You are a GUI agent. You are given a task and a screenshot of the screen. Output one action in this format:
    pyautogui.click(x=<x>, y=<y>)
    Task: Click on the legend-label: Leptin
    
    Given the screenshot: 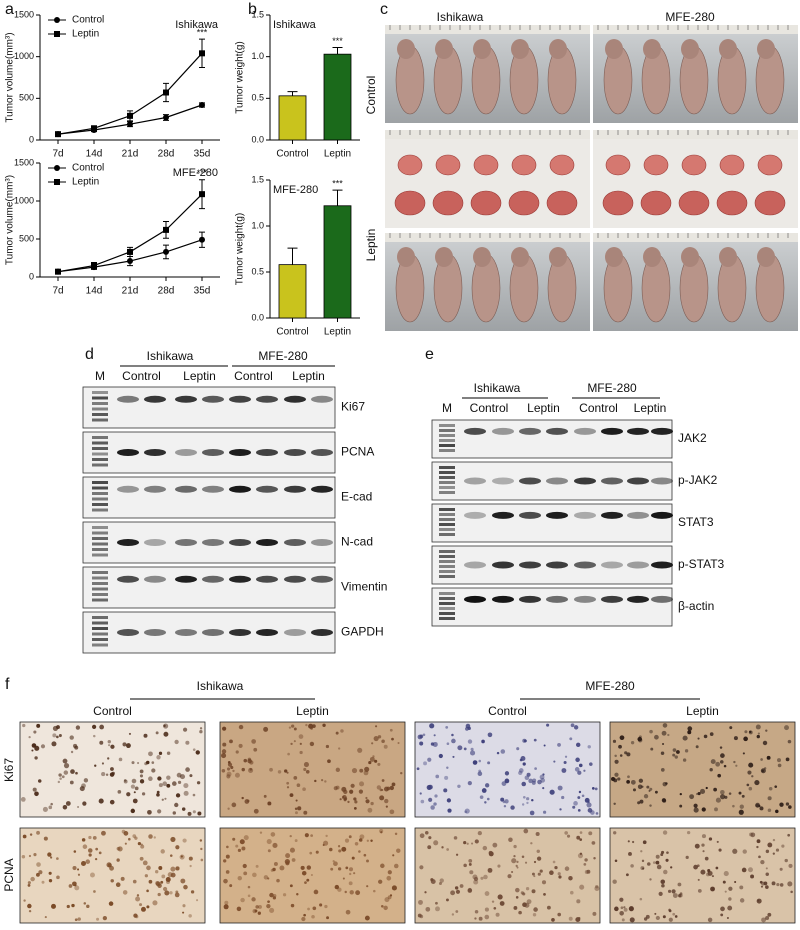 What is the action you would take?
    pyautogui.click(x=85, y=34)
    